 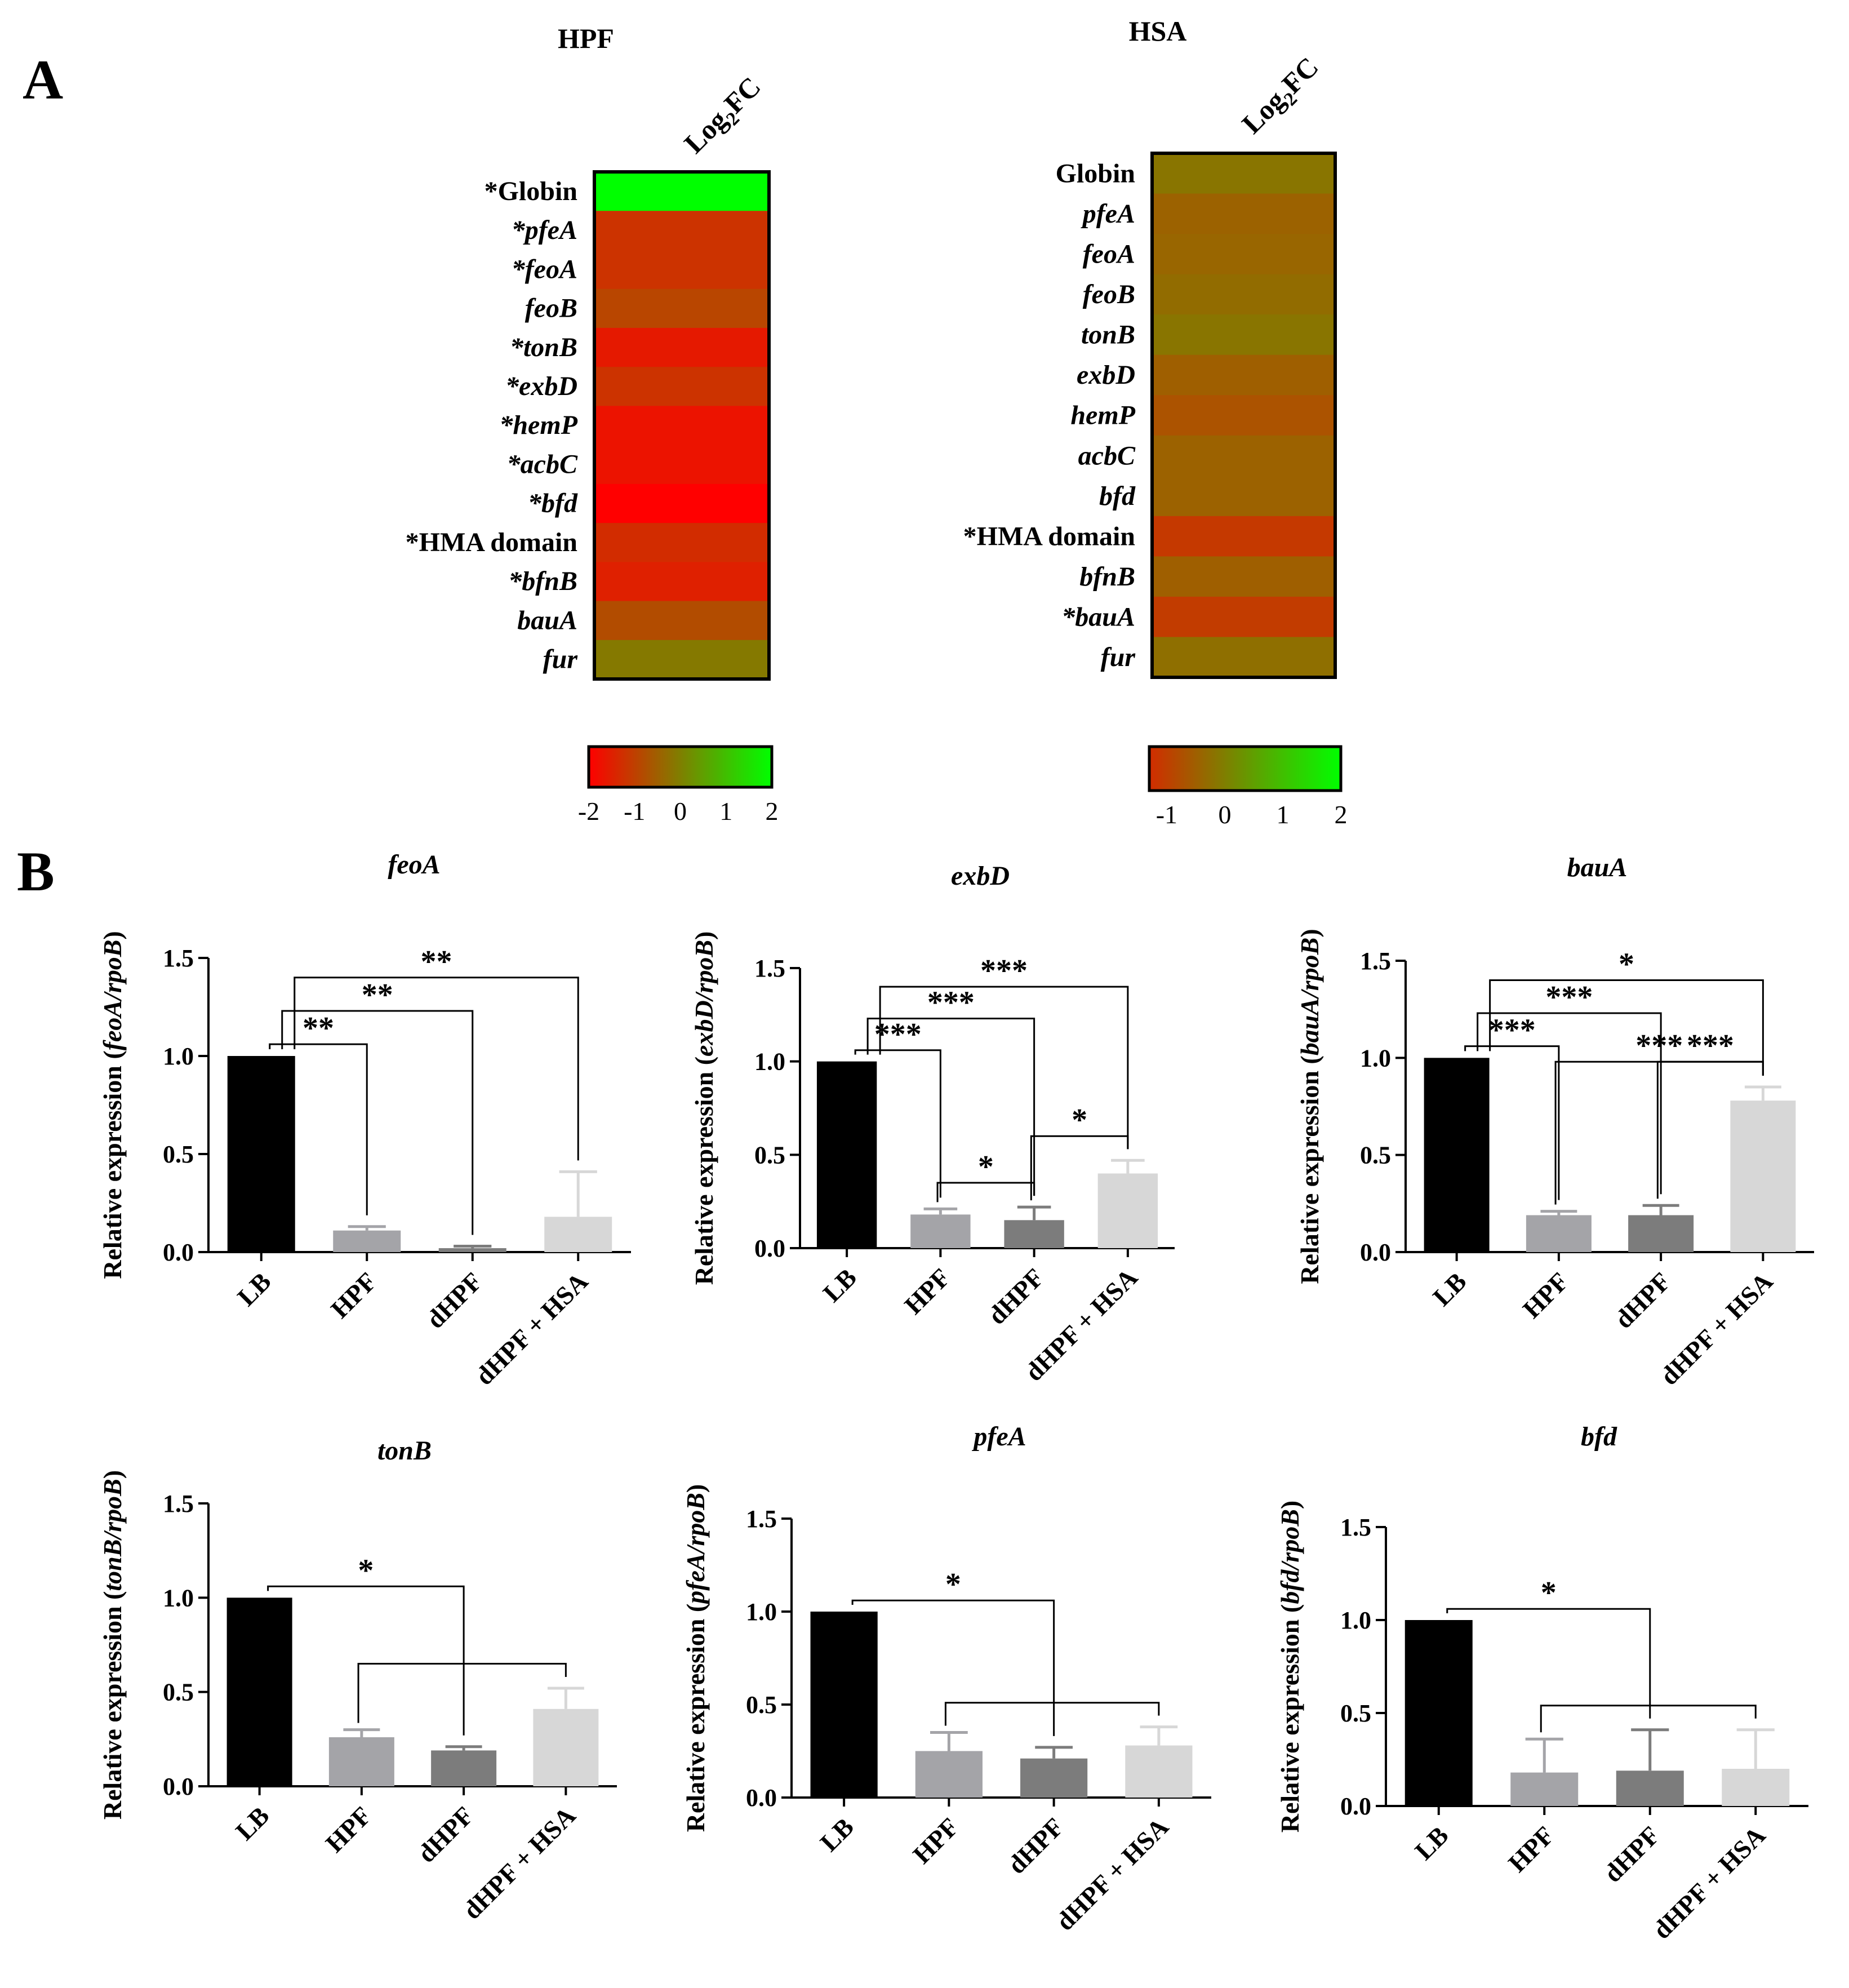 I want to click on heatmap-row-label: *pfeA, so click(x=544, y=230).